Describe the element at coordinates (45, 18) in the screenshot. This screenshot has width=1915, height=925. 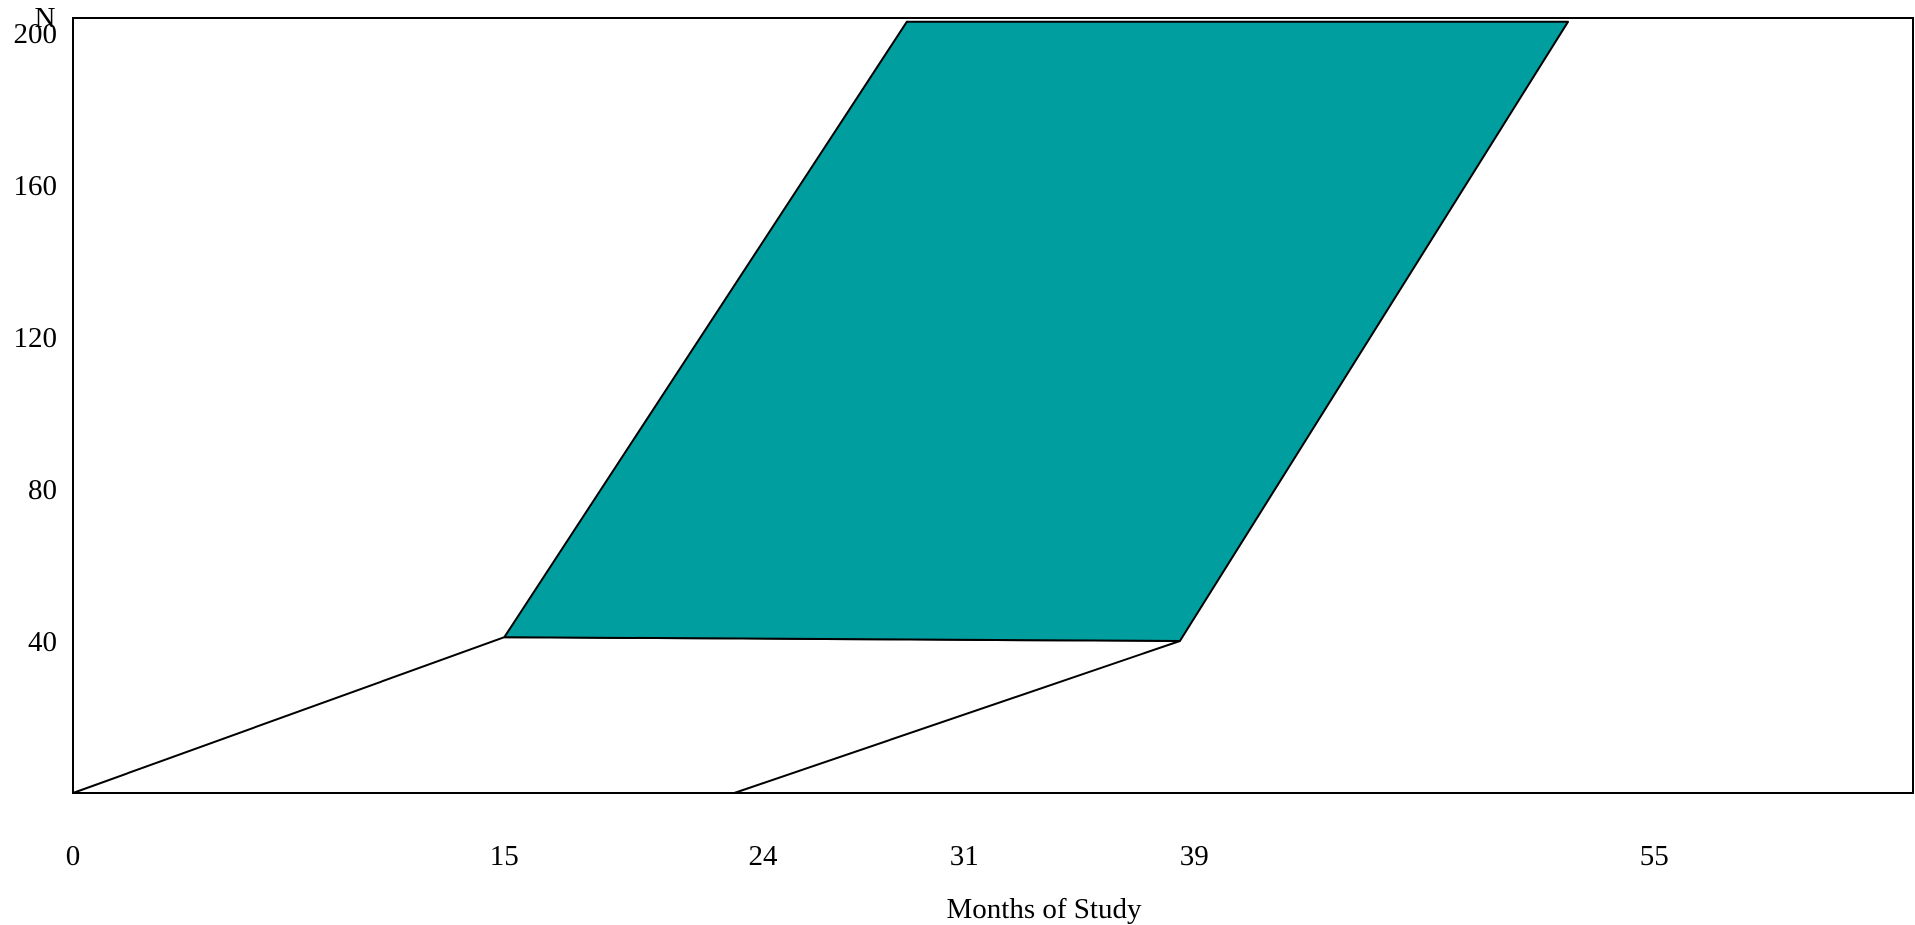
I see `y-axis-label: N` at that location.